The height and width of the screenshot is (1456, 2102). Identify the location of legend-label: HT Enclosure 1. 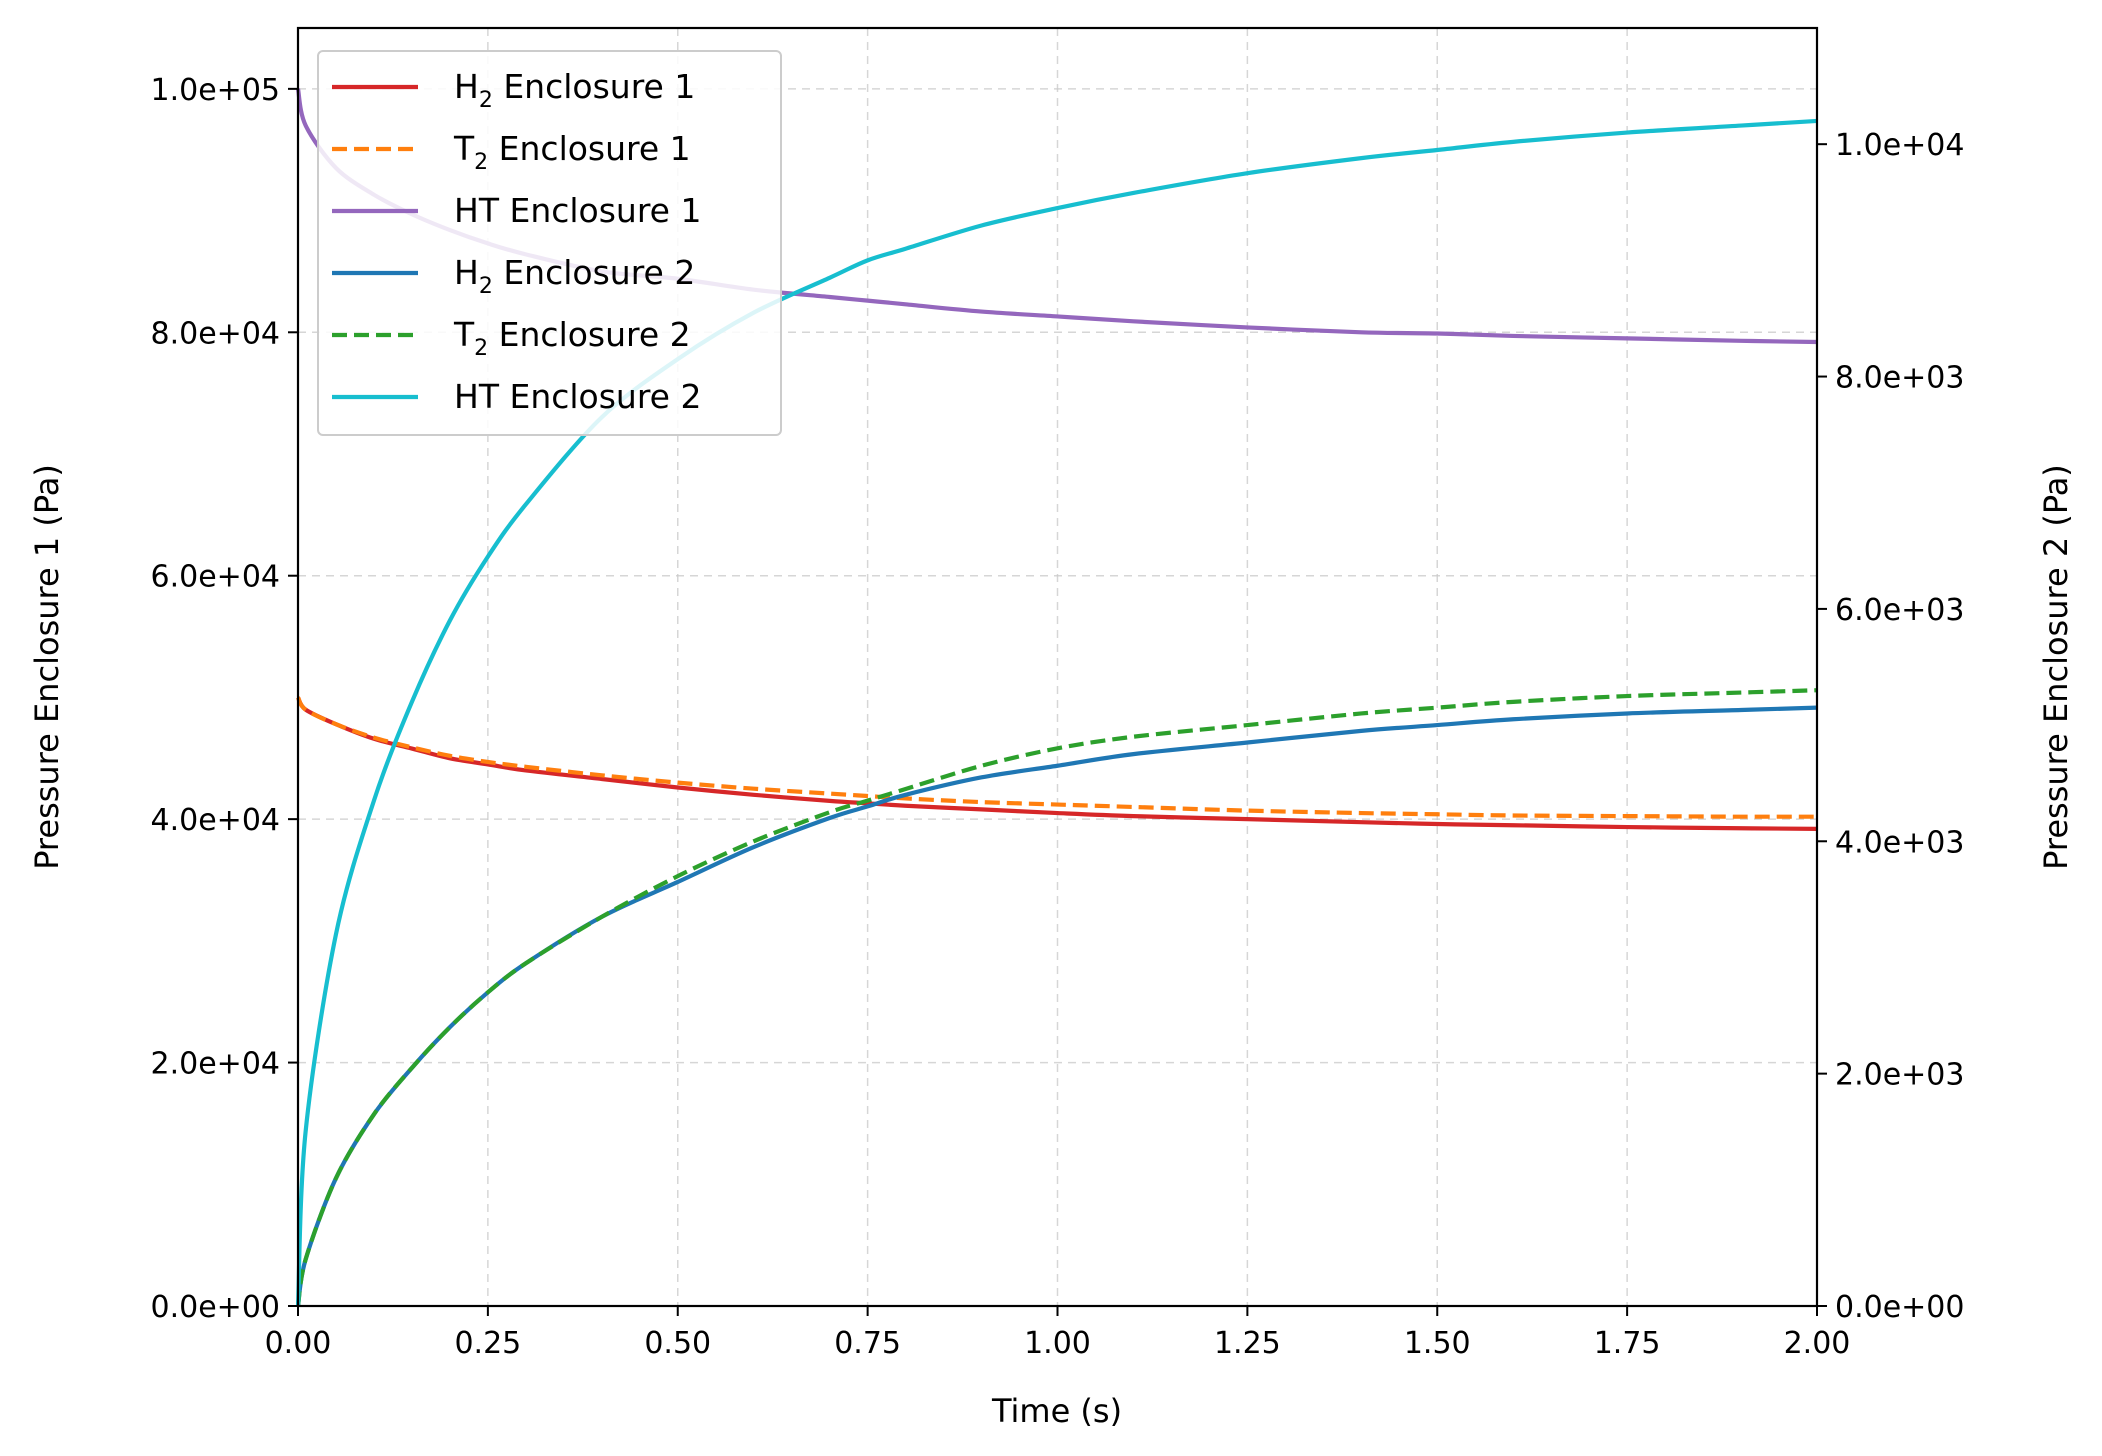
(577, 210).